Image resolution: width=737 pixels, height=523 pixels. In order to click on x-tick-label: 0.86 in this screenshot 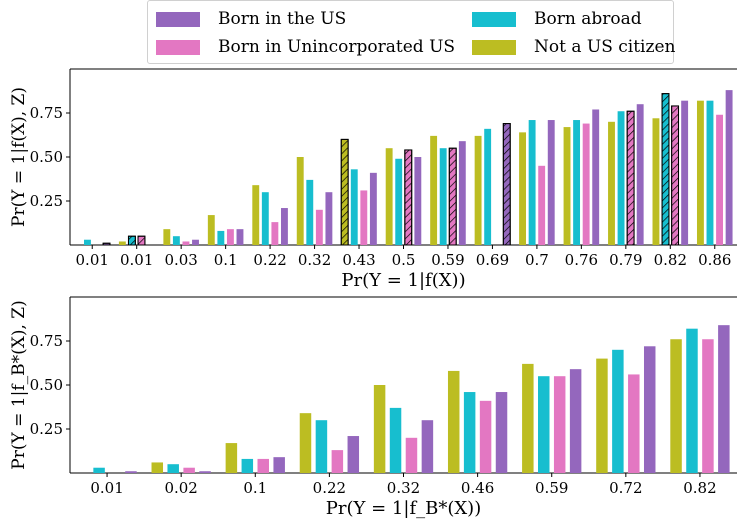, I will do `click(714, 260)`.